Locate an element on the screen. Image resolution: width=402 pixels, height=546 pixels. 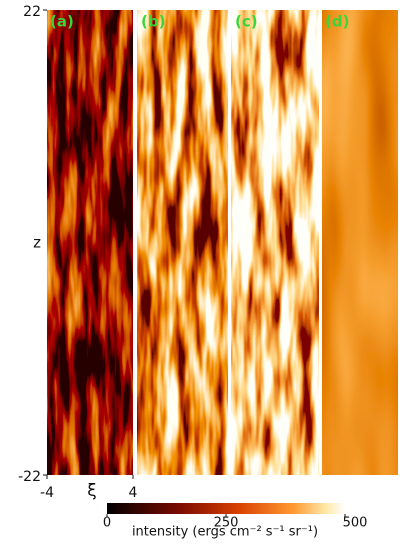
x-tick-label: 4 is located at coordinates (133, 493).